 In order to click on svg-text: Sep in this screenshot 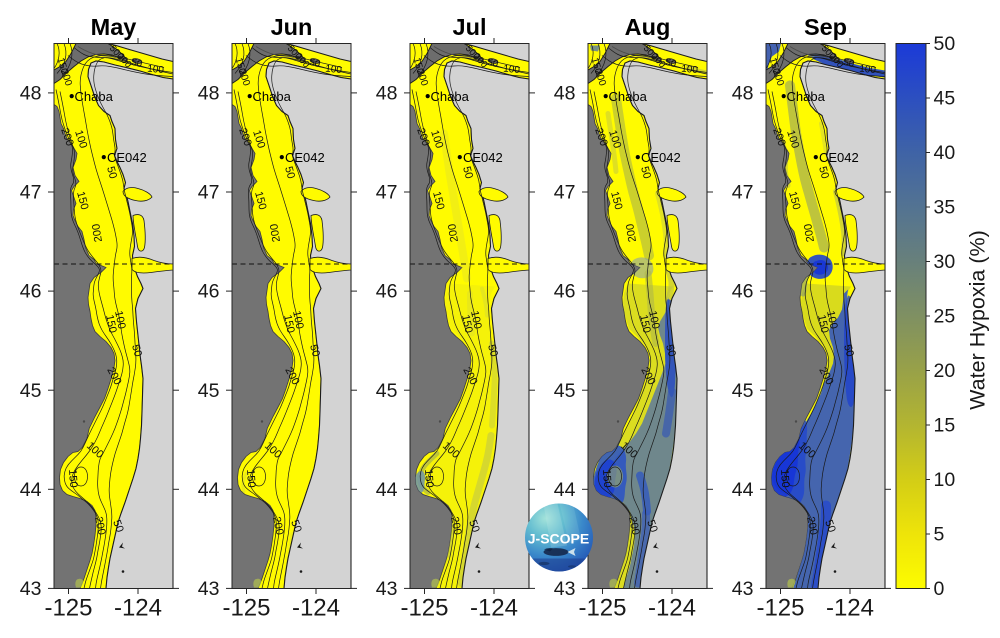, I will do `click(825, 27)`.